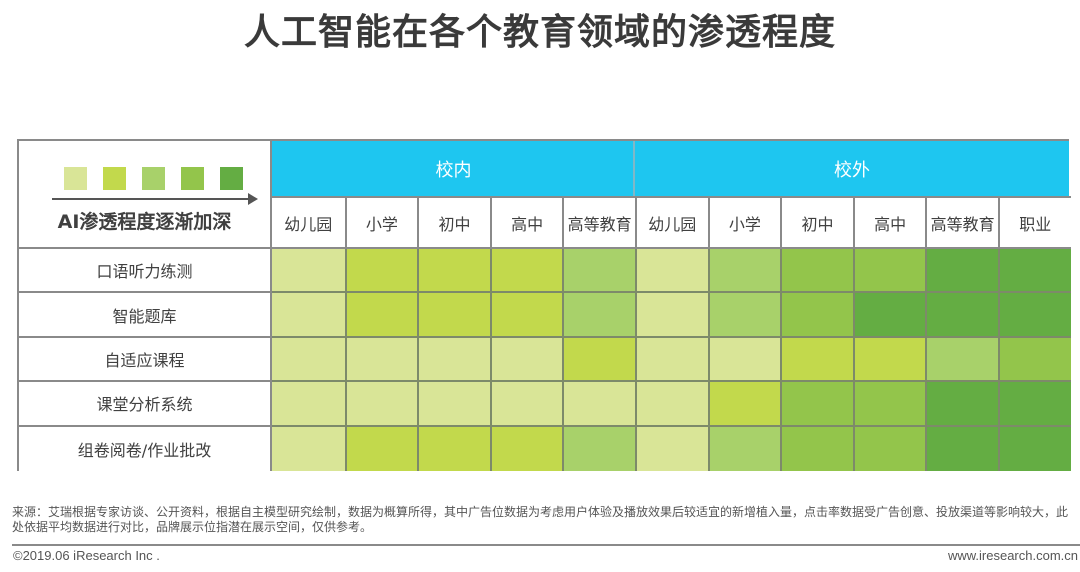  Describe the element at coordinates (145, 404) in the screenshot. I see `row-label: 课堂分析系统` at that location.